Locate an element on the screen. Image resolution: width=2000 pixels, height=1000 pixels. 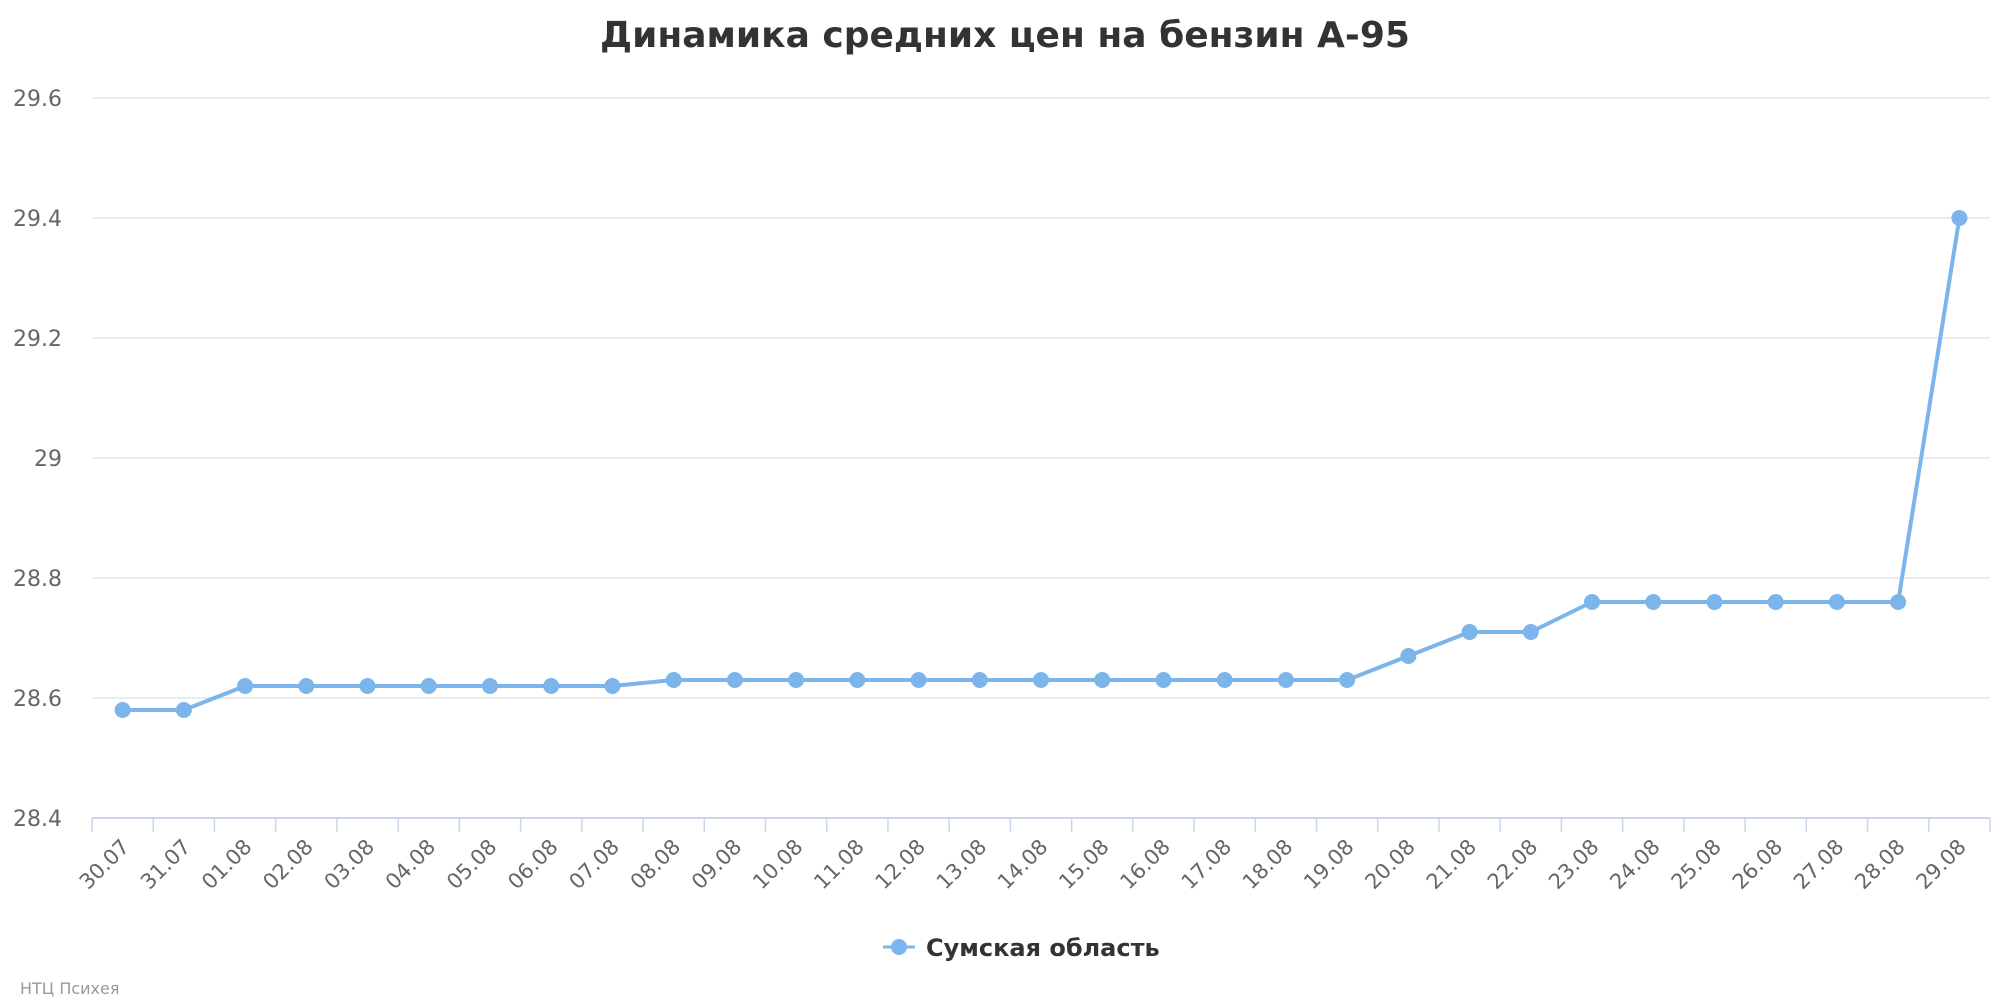
y-tick-label: 28.6 is located at coordinates (37, 699).